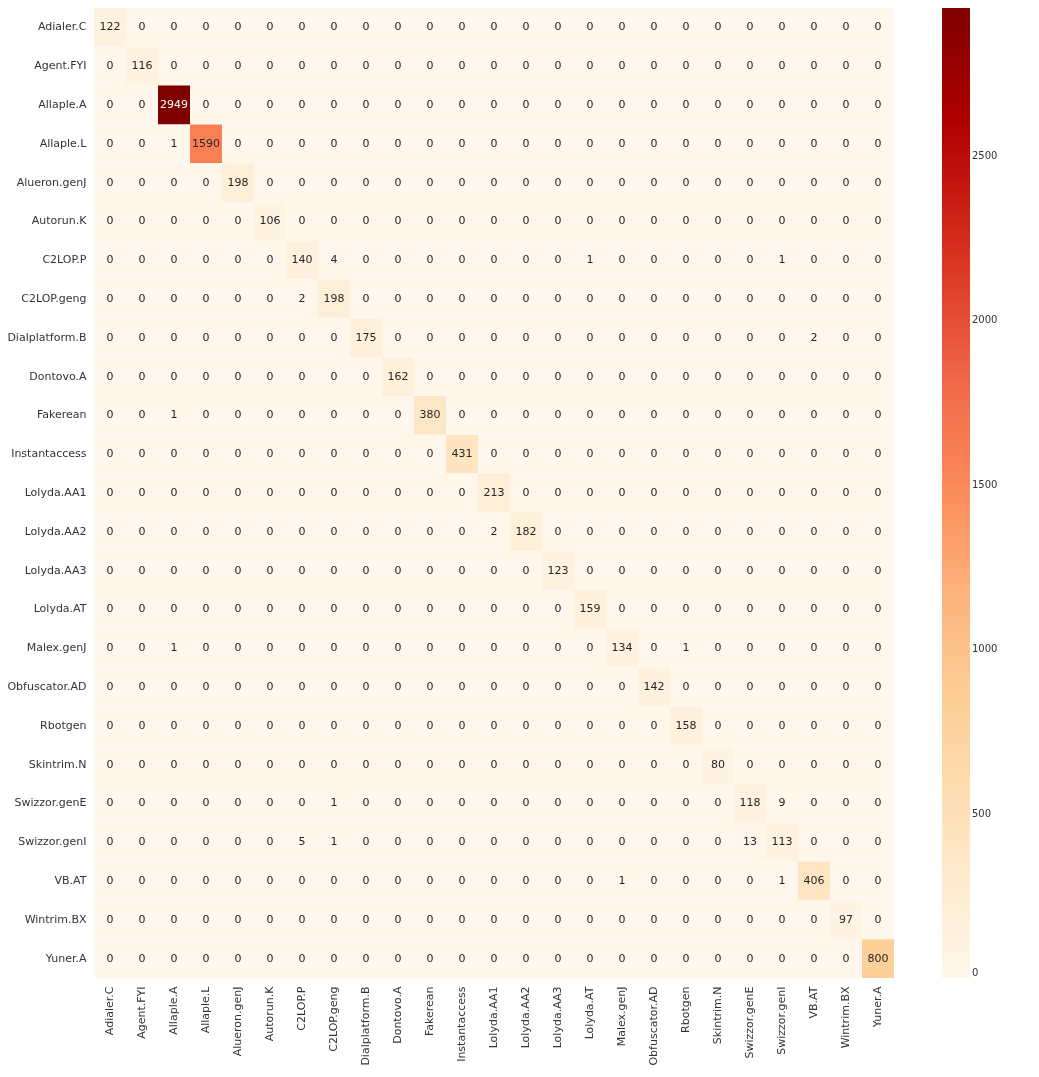  I want to click on y-tick-label: Rbotgen, so click(63, 725).